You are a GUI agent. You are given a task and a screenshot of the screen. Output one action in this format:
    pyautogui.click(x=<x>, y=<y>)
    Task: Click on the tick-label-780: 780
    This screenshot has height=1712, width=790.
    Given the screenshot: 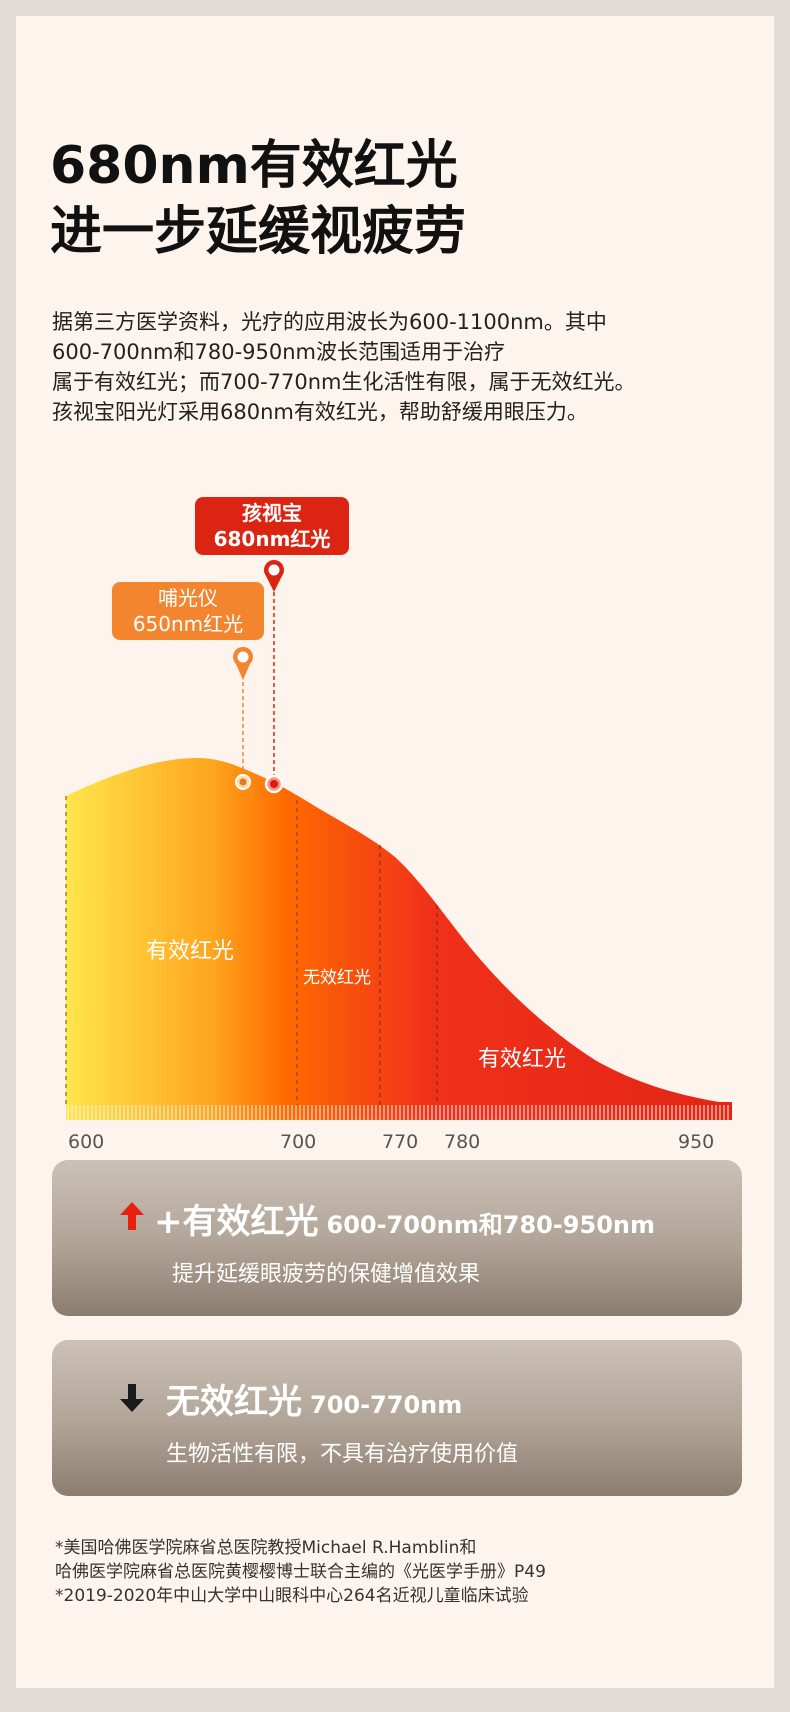 What is the action you would take?
    pyautogui.click(x=462, y=1142)
    